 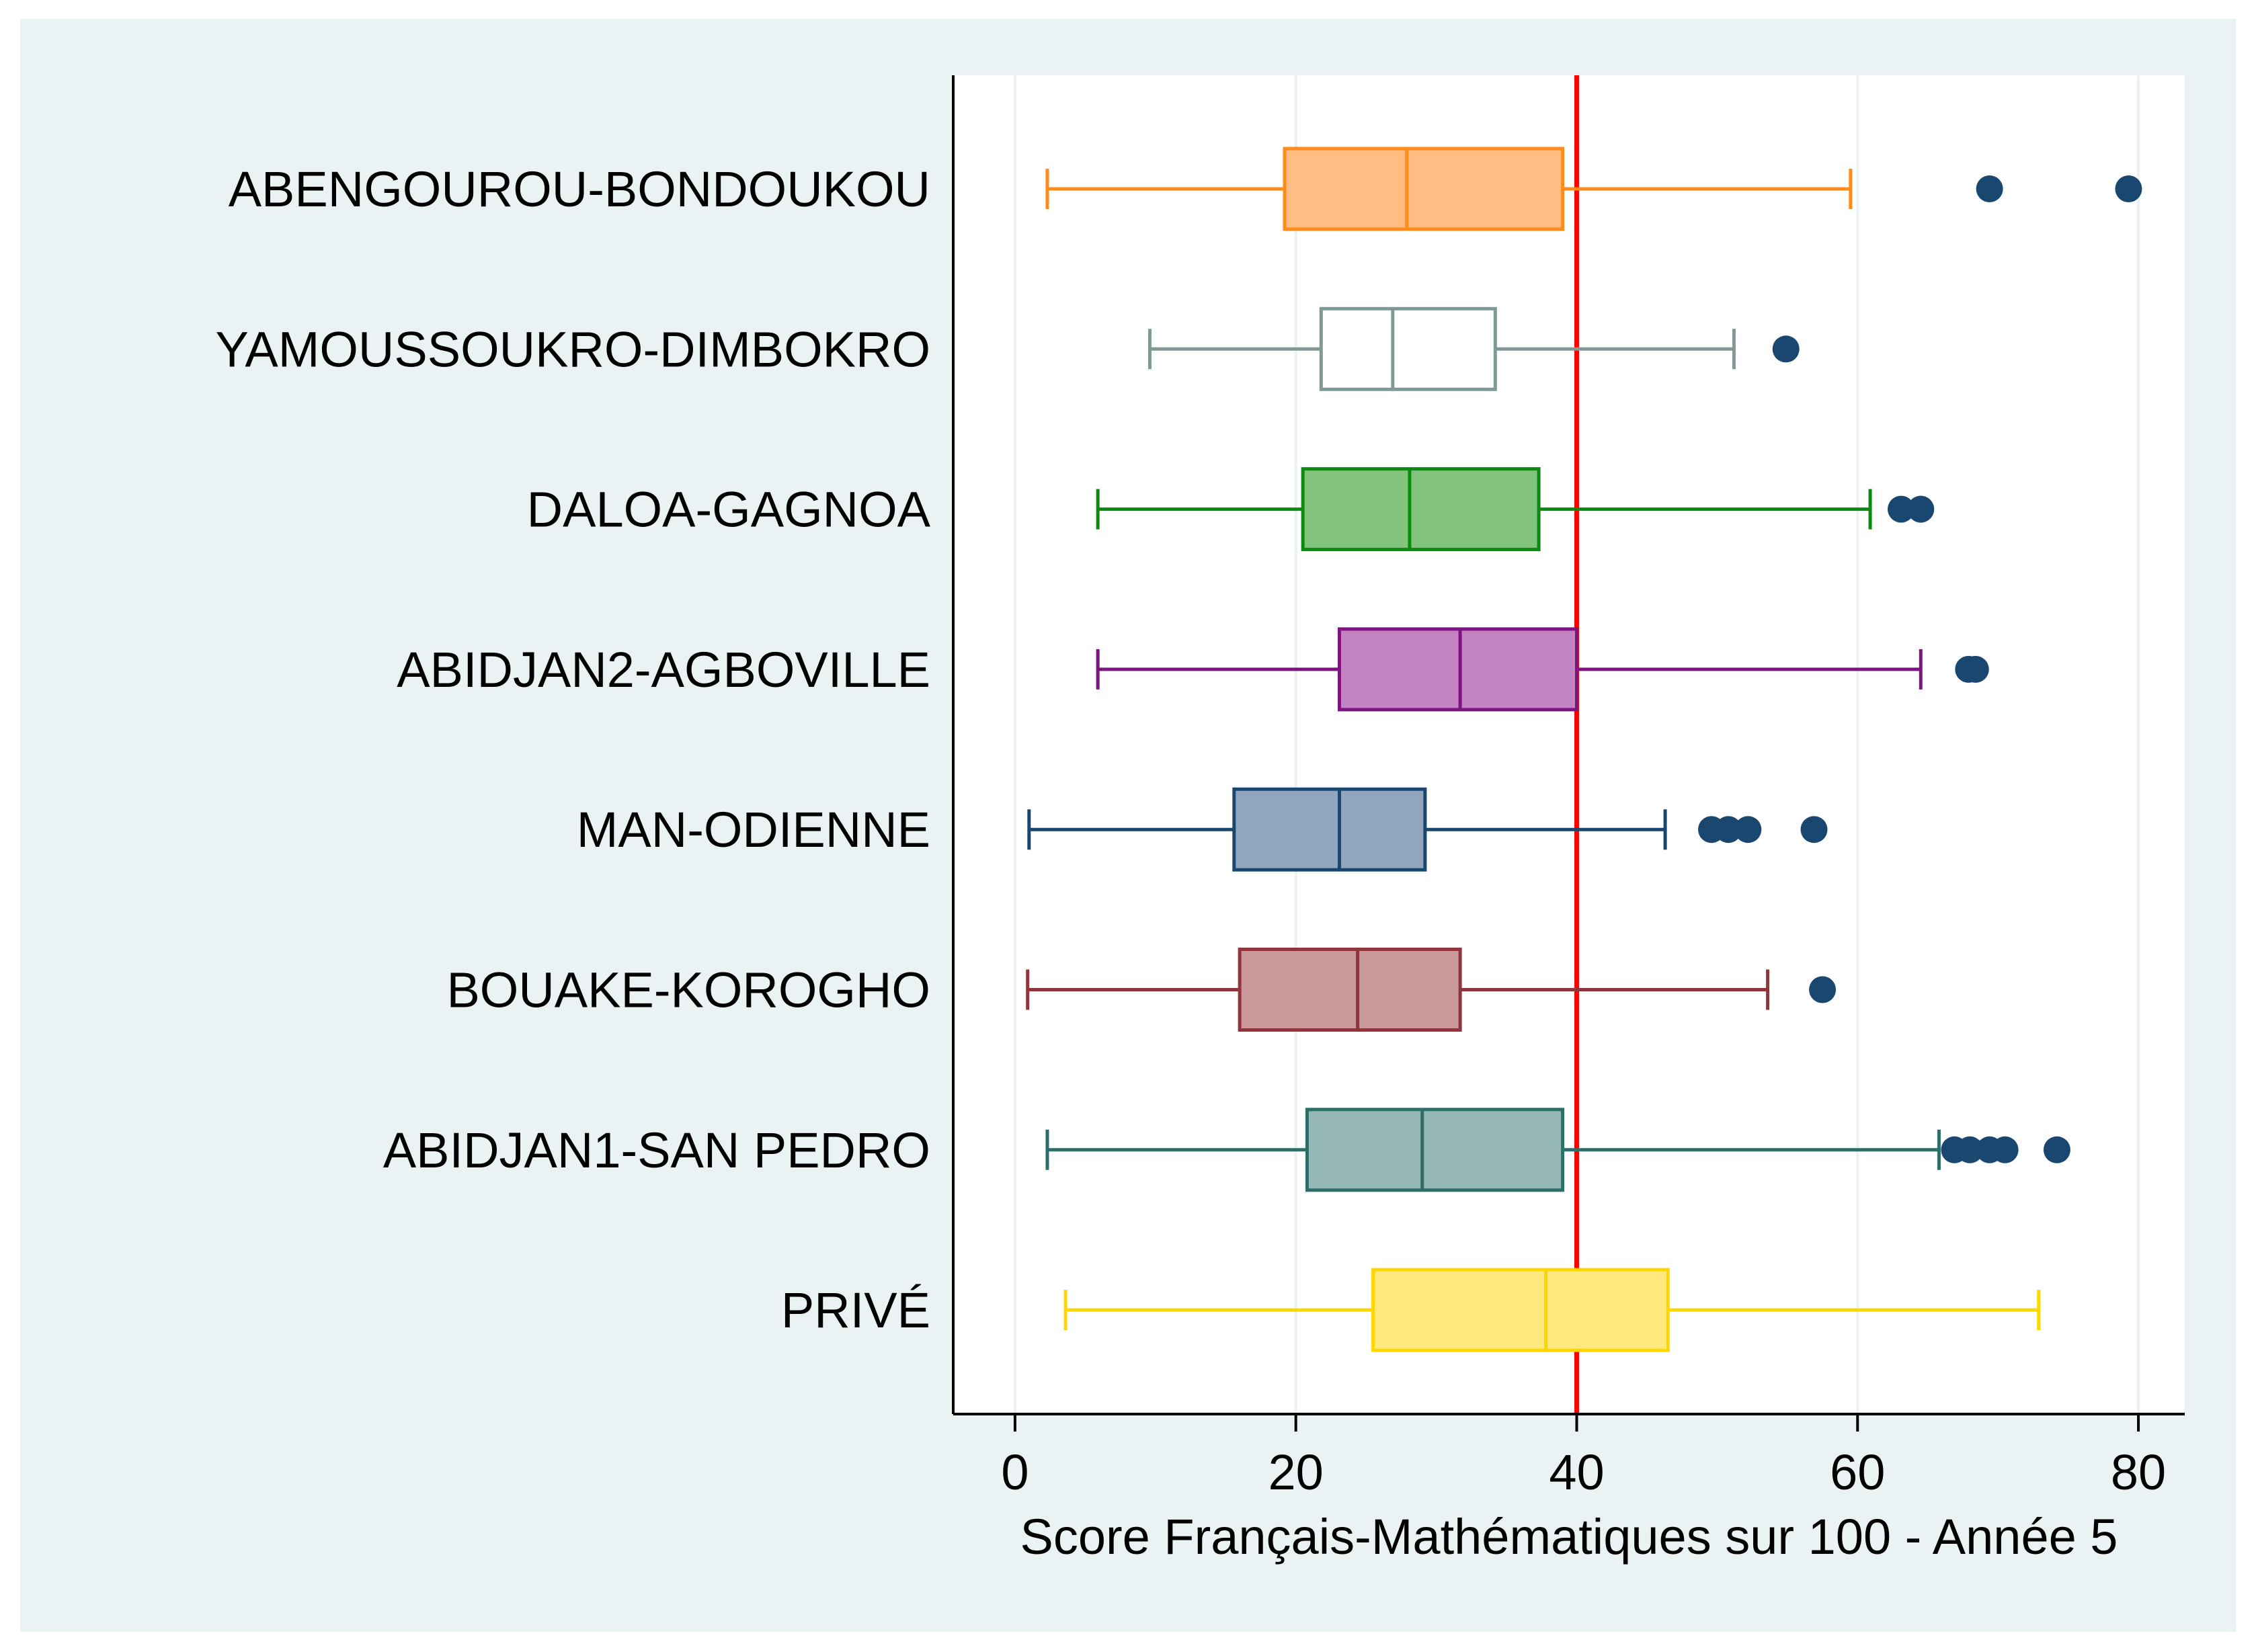 I want to click on category-label: PRIVÉ, so click(x=856, y=1310).